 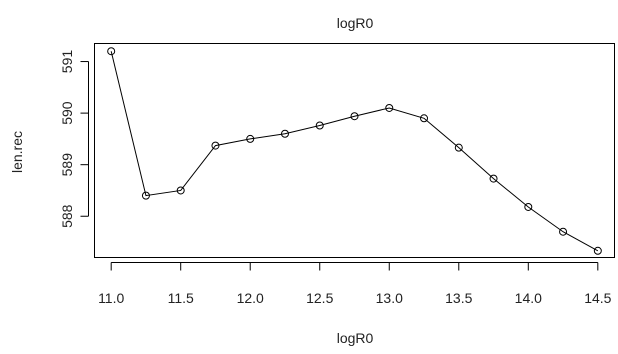 What do you see at coordinates (67, 165) in the screenshot?
I see `y-tick-label: 589` at bounding box center [67, 165].